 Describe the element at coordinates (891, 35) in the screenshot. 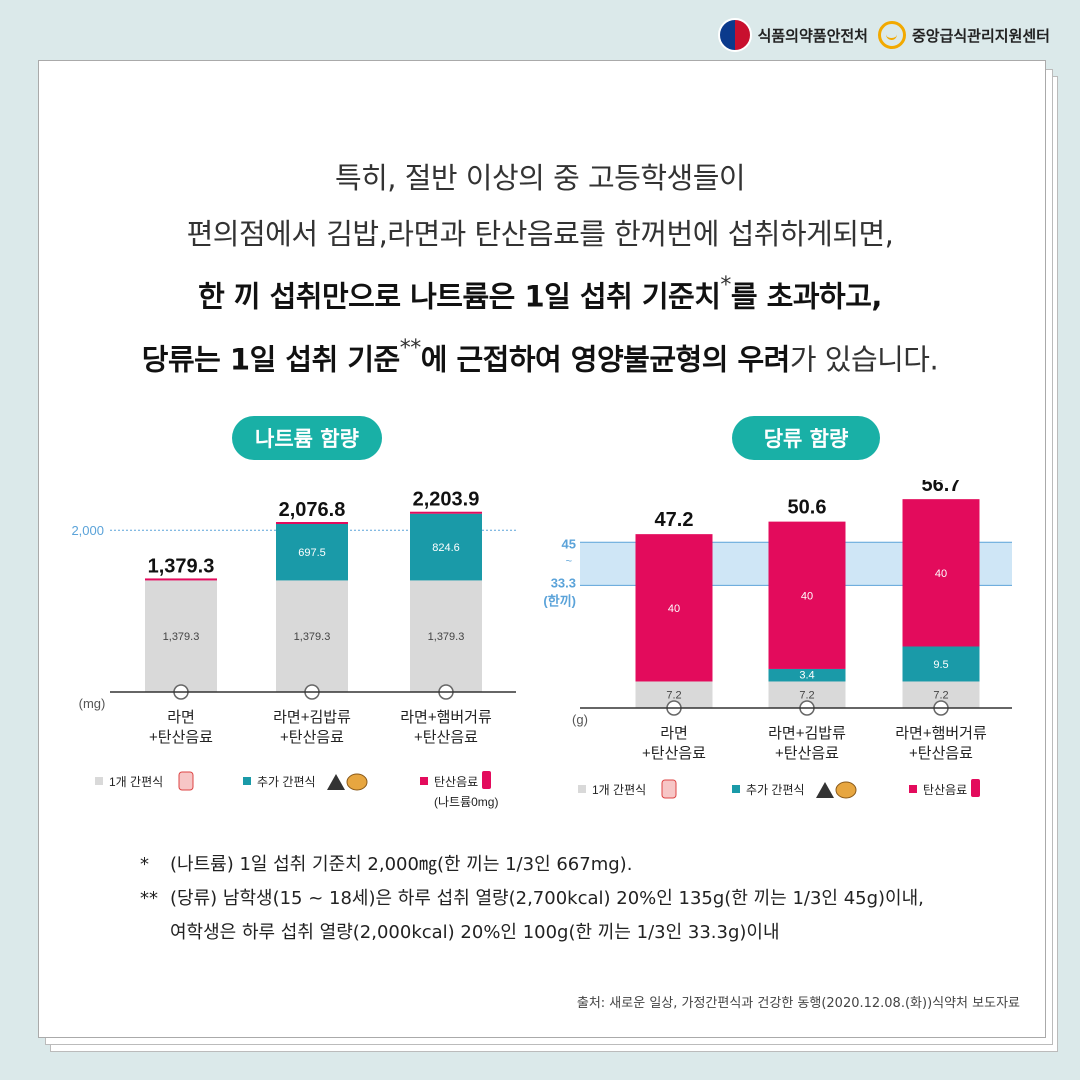

I see `smile-logo-icon` at that location.